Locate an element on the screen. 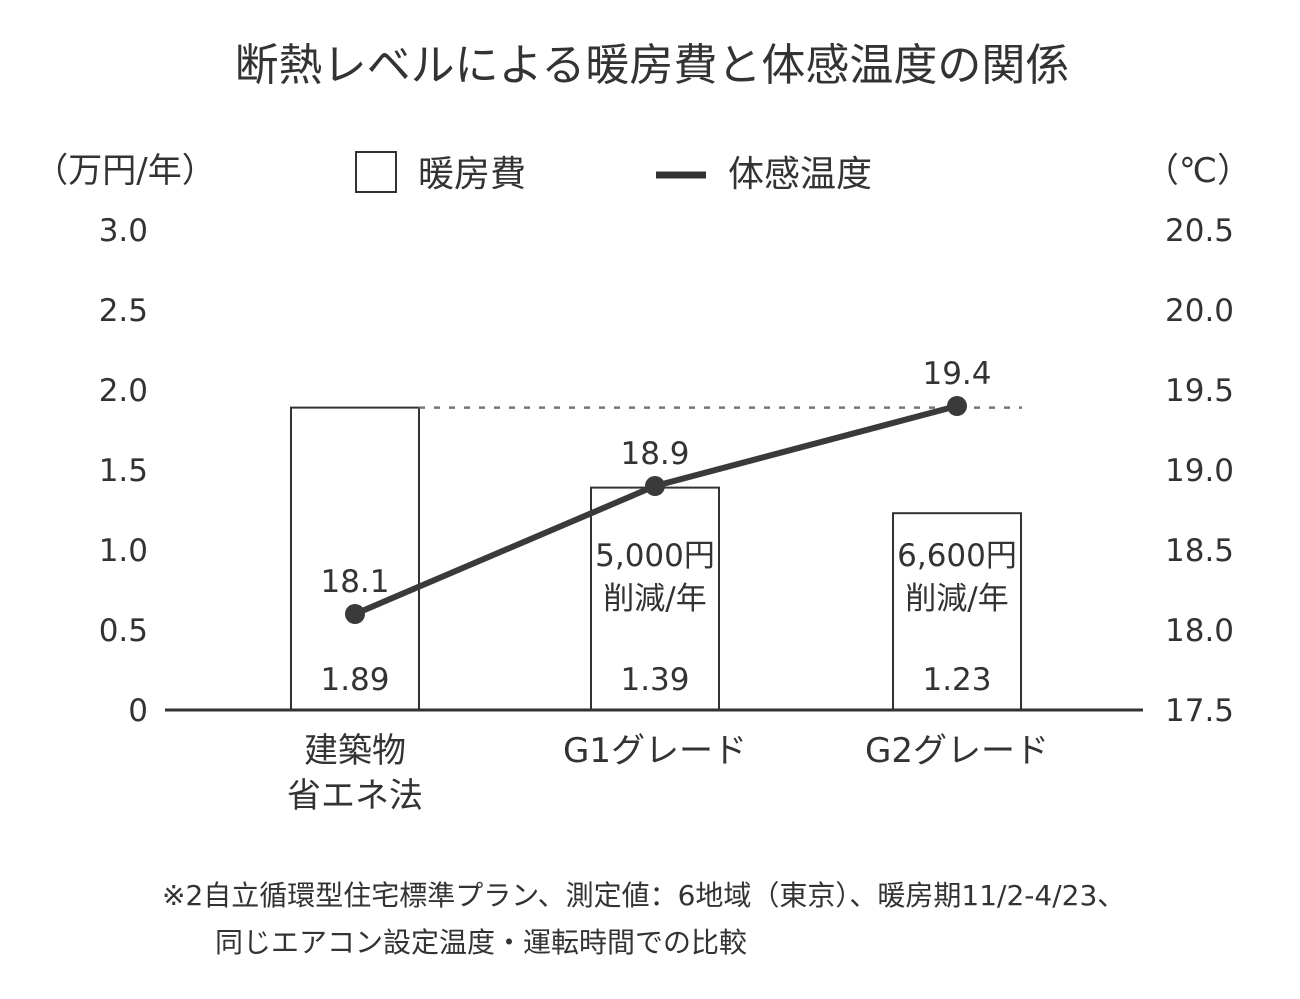 The width and height of the screenshot is (1300, 999). saving-annotation-line: 6,600円 is located at coordinates (957, 556).